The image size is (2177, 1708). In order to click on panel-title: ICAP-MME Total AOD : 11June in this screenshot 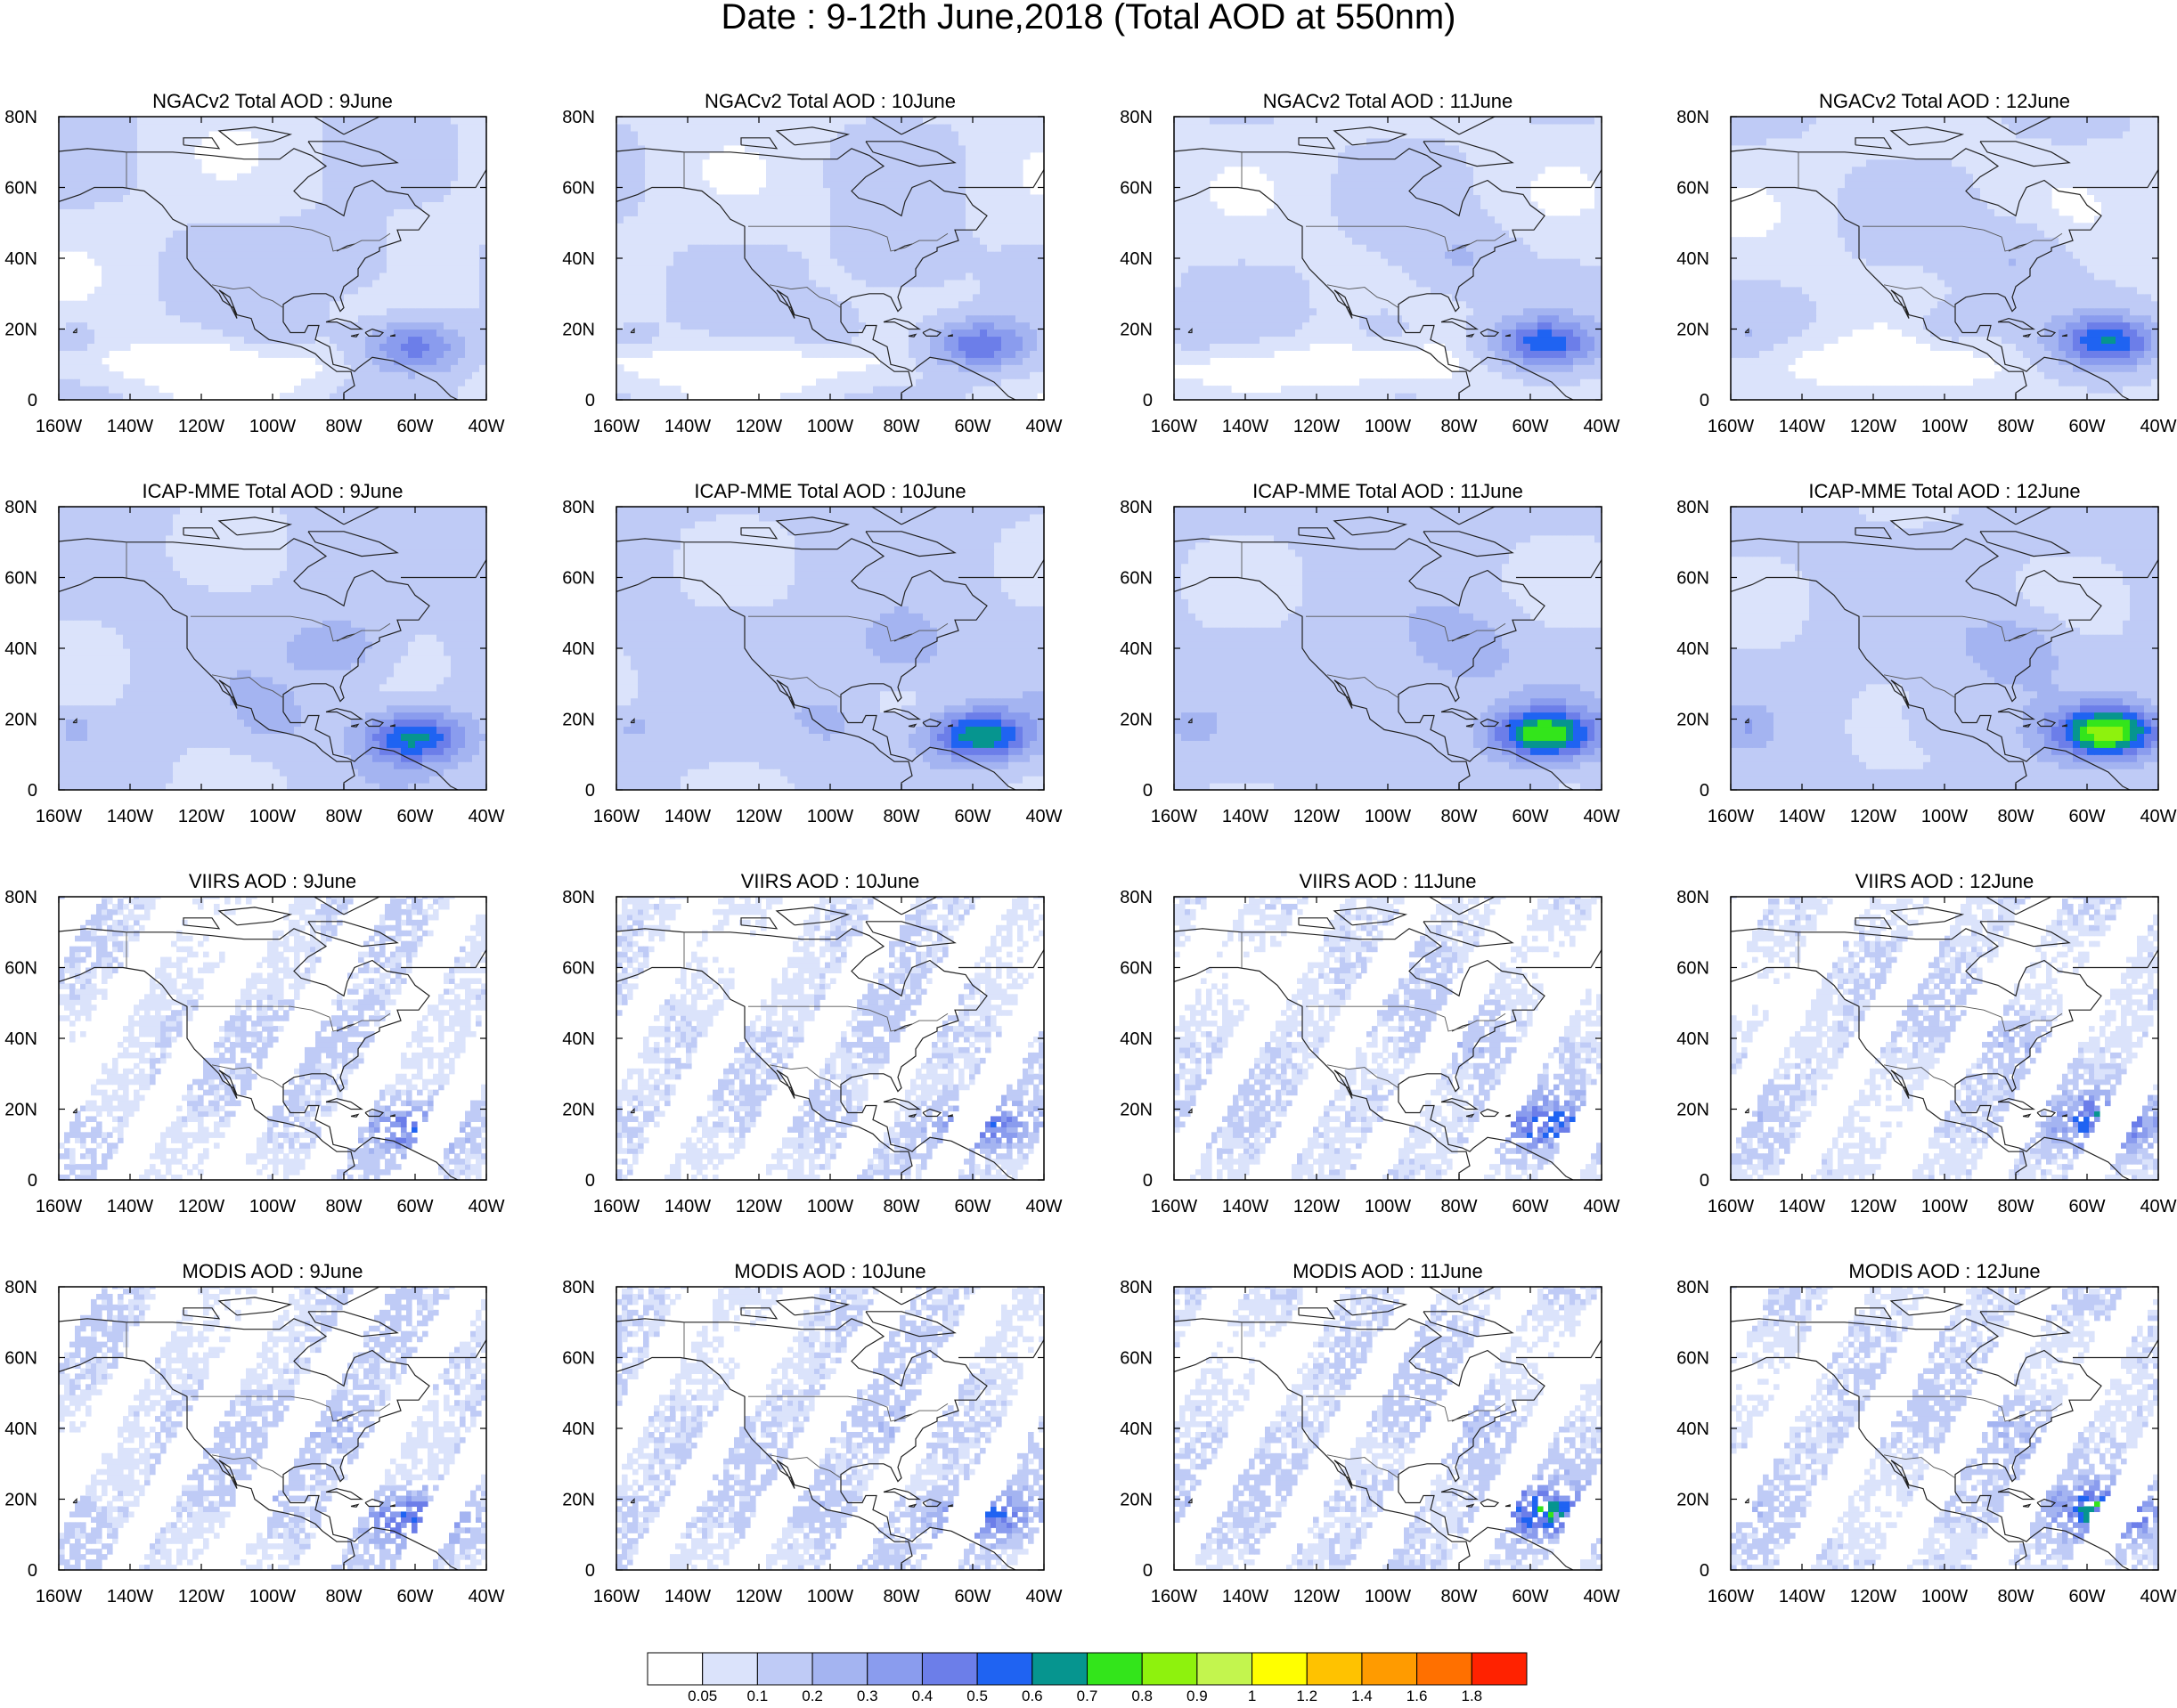, I will do `click(1388, 491)`.